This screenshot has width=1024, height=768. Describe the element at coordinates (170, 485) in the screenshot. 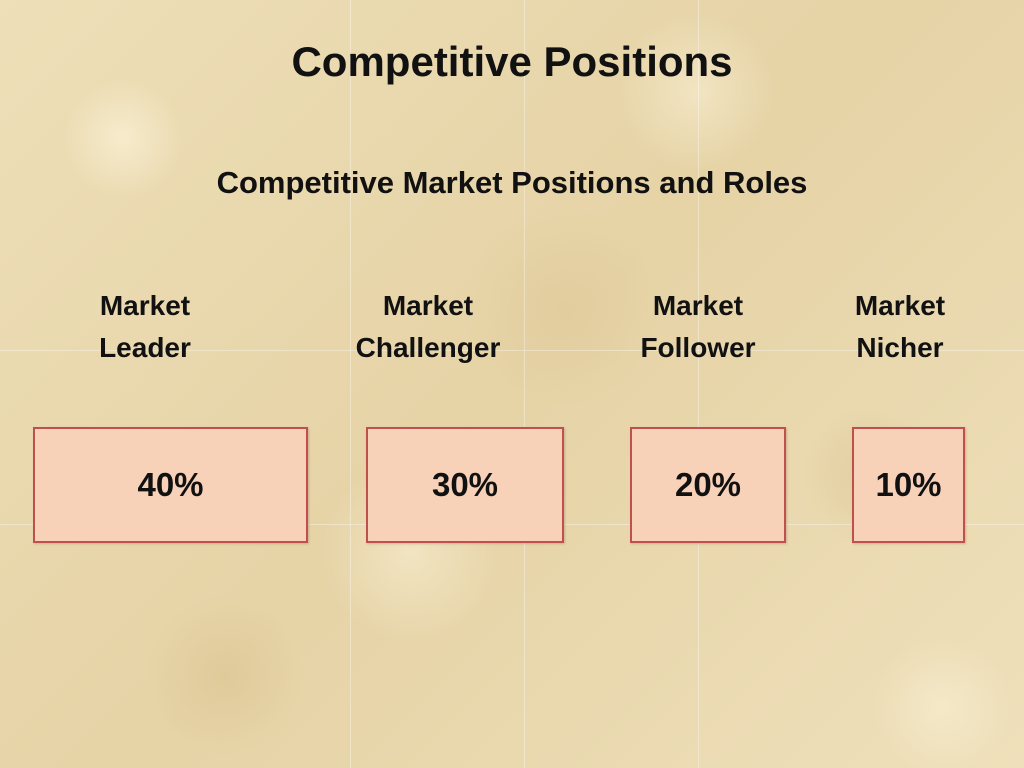

I see `share-box-leader: 40%` at that location.